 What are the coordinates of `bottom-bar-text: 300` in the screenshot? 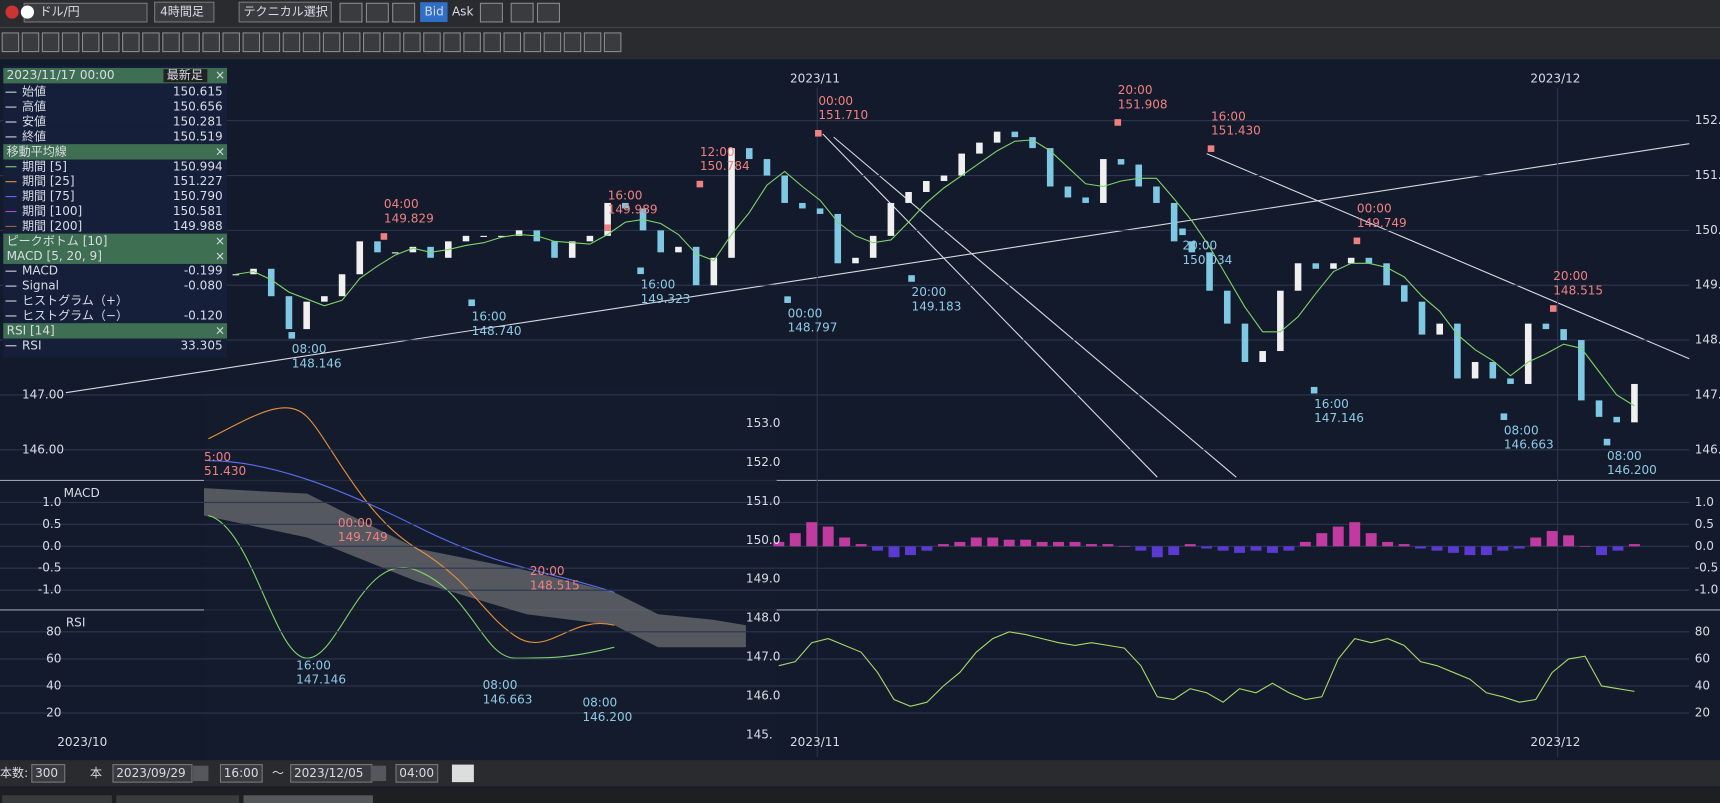 It's located at (46, 773).